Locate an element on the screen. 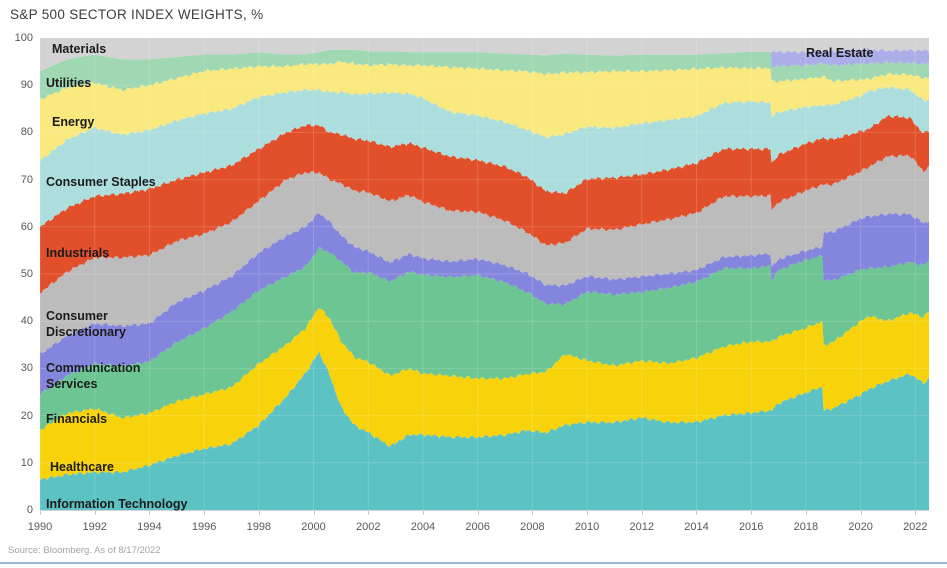  label-consumer-staples: Consumer Staples is located at coordinates (101, 182).